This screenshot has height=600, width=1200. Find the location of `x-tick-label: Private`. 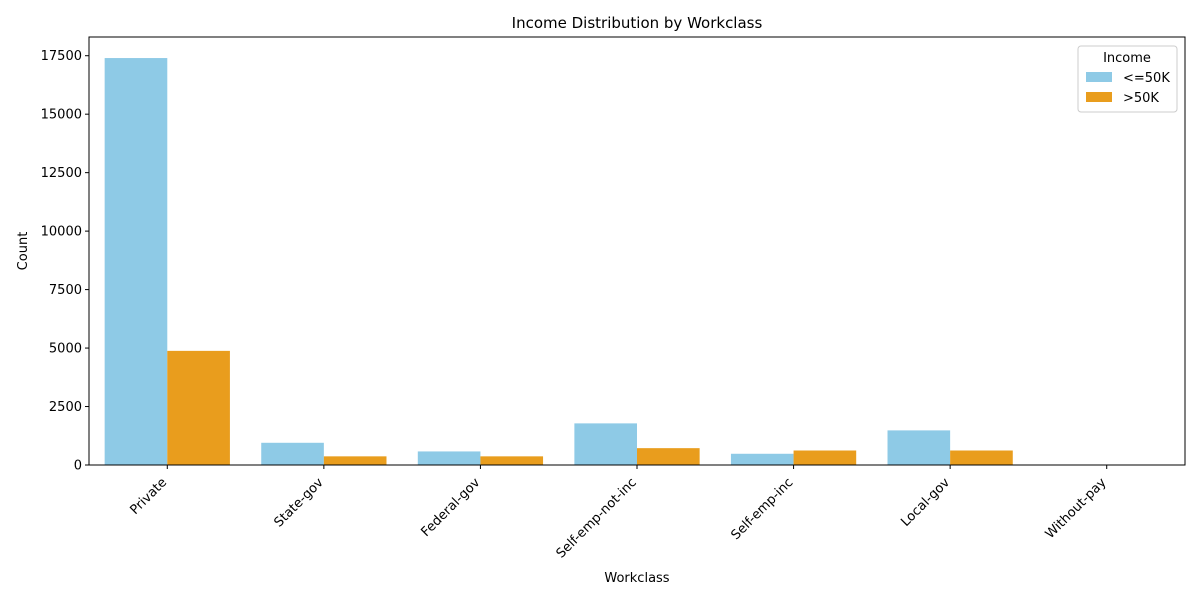

x-tick-label: Private is located at coordinates (148, 496).